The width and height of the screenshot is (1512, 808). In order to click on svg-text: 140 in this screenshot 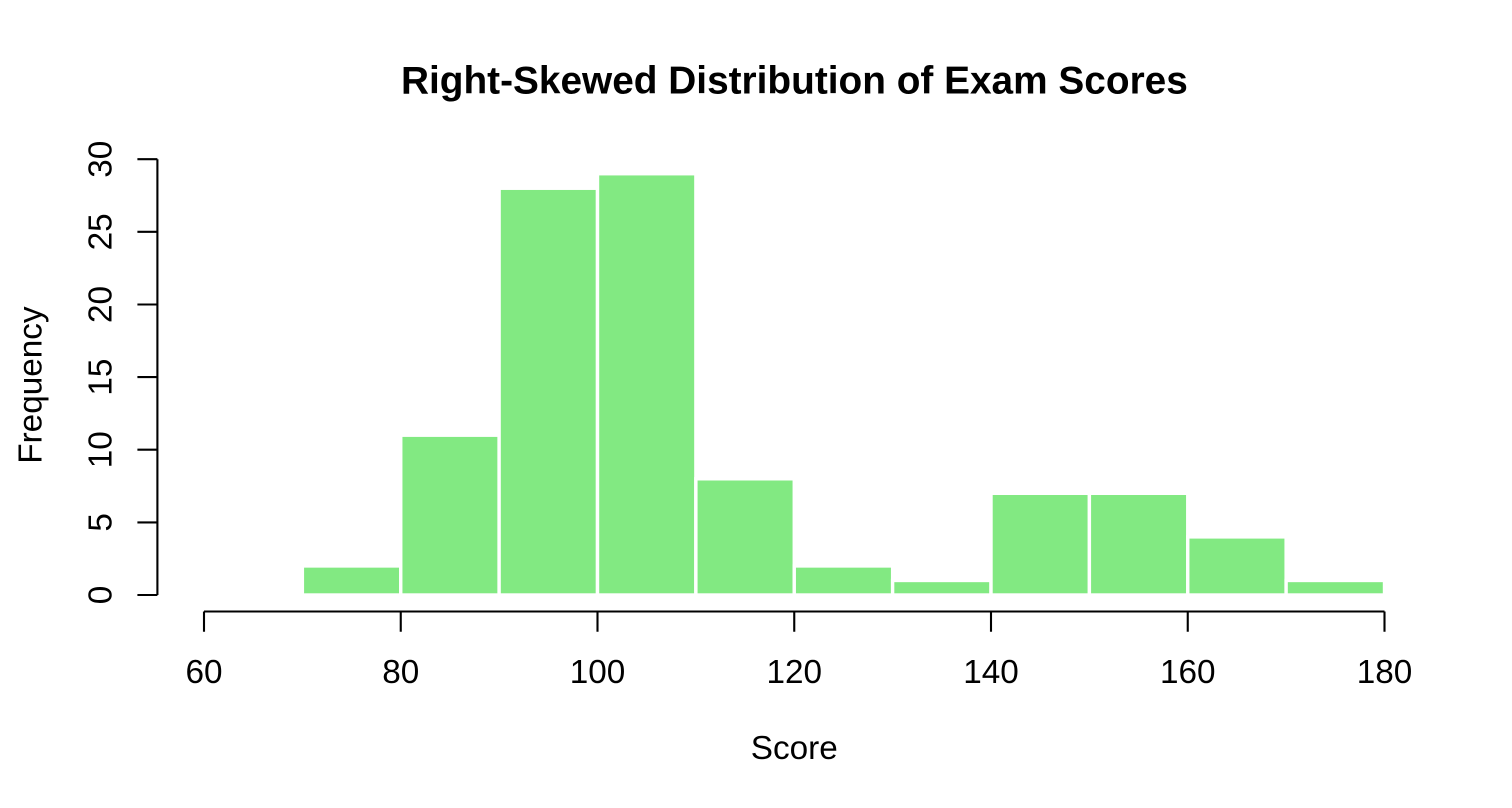, I will do `click(991, 672)`.